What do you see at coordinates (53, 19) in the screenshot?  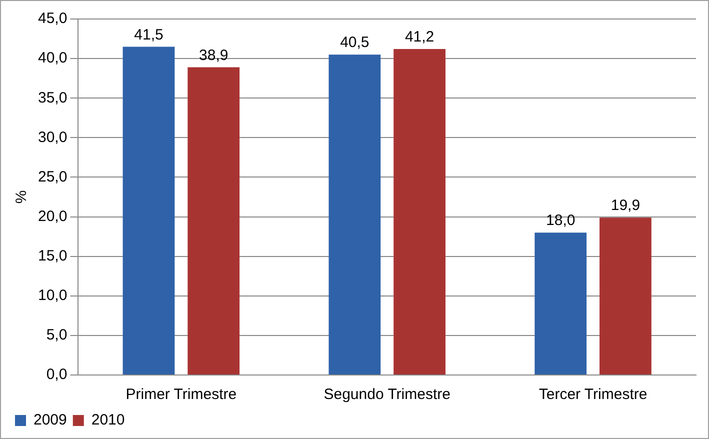 I see `y-tick-label: 45,0` at bounding box center [53, 19].